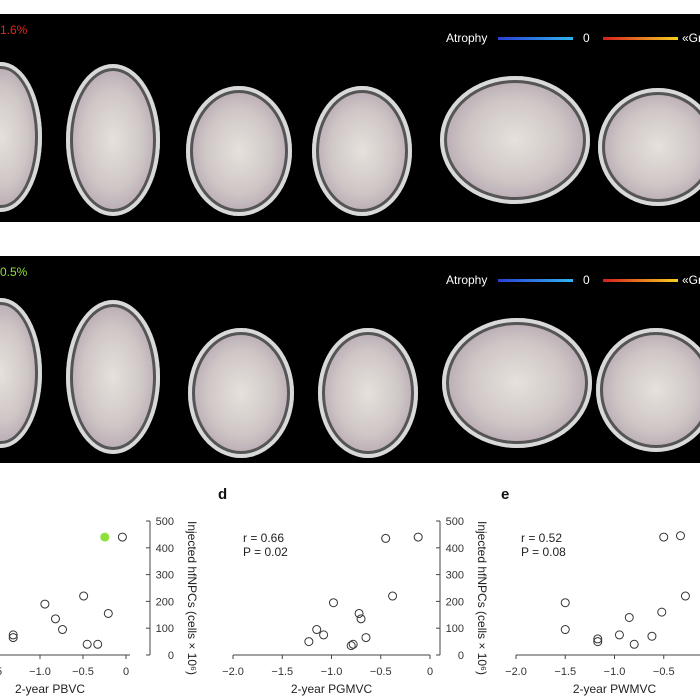  Describe the element at coordinates (14, 30) in the screenshot. I see `percent-change-label: 1.6%` at that location.